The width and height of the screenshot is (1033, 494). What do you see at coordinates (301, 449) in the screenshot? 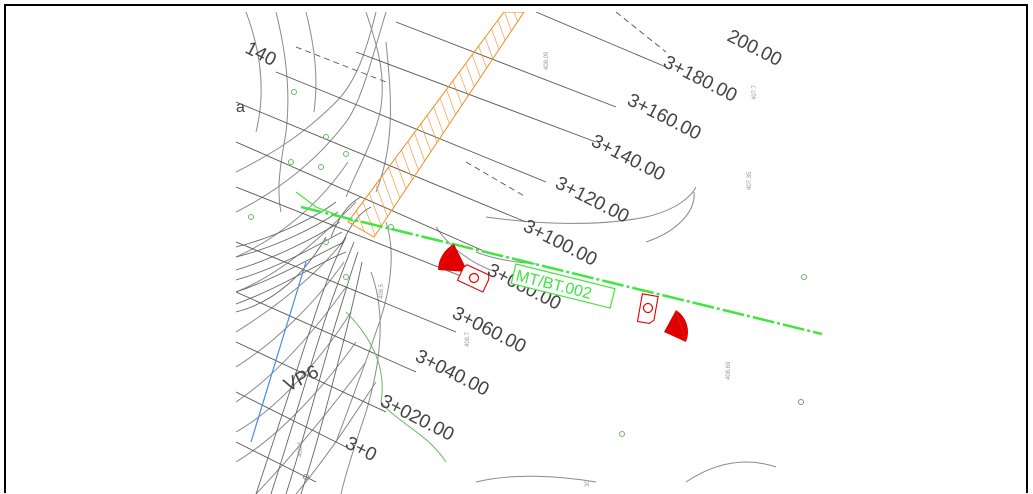
I see `elevation-label: 408.4` at bounding box center [301, 449].